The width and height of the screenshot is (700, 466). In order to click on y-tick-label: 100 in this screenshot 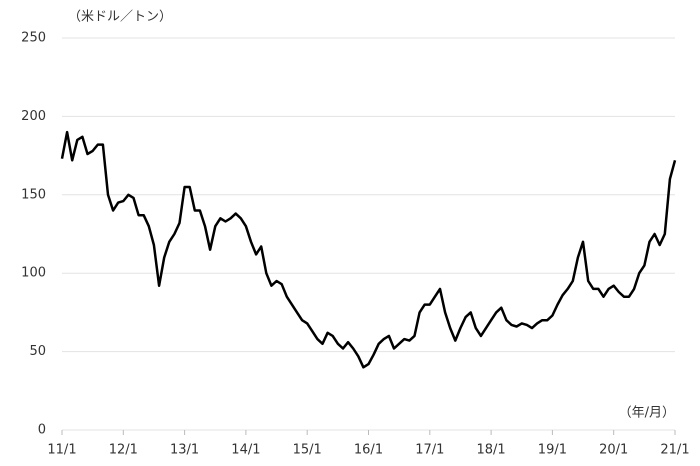, I will do `click(33, 273)`.